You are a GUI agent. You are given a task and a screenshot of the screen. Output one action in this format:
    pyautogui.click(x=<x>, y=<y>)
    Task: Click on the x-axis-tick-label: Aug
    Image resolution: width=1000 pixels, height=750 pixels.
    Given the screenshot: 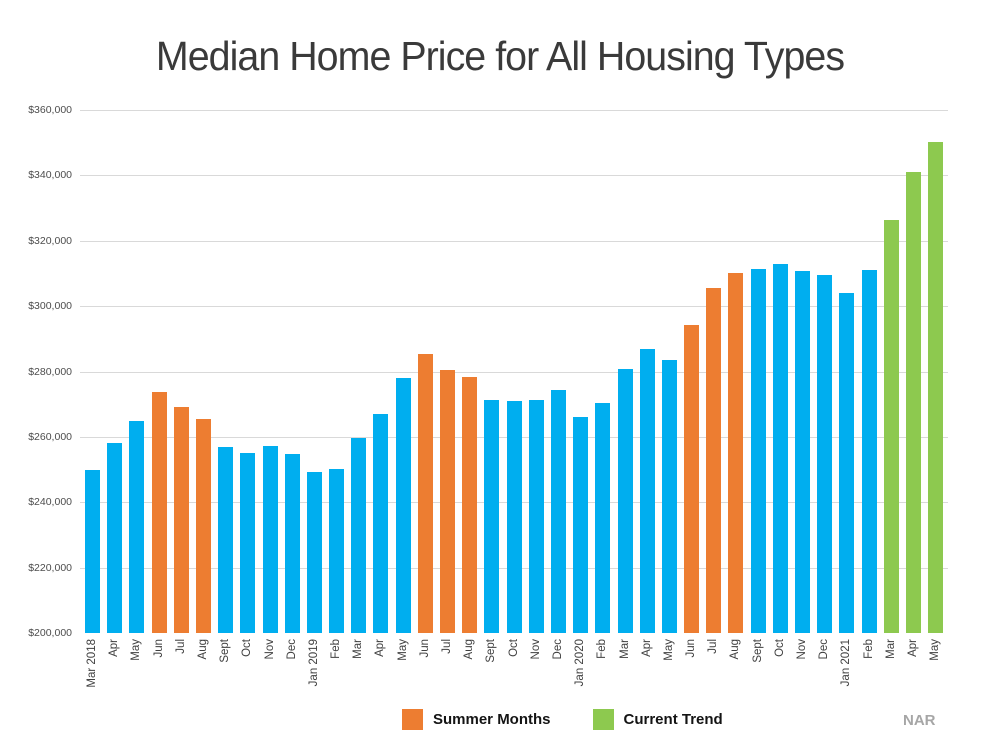 What is the action you would take?
    pyautogui.click(x=735, y=649)
    